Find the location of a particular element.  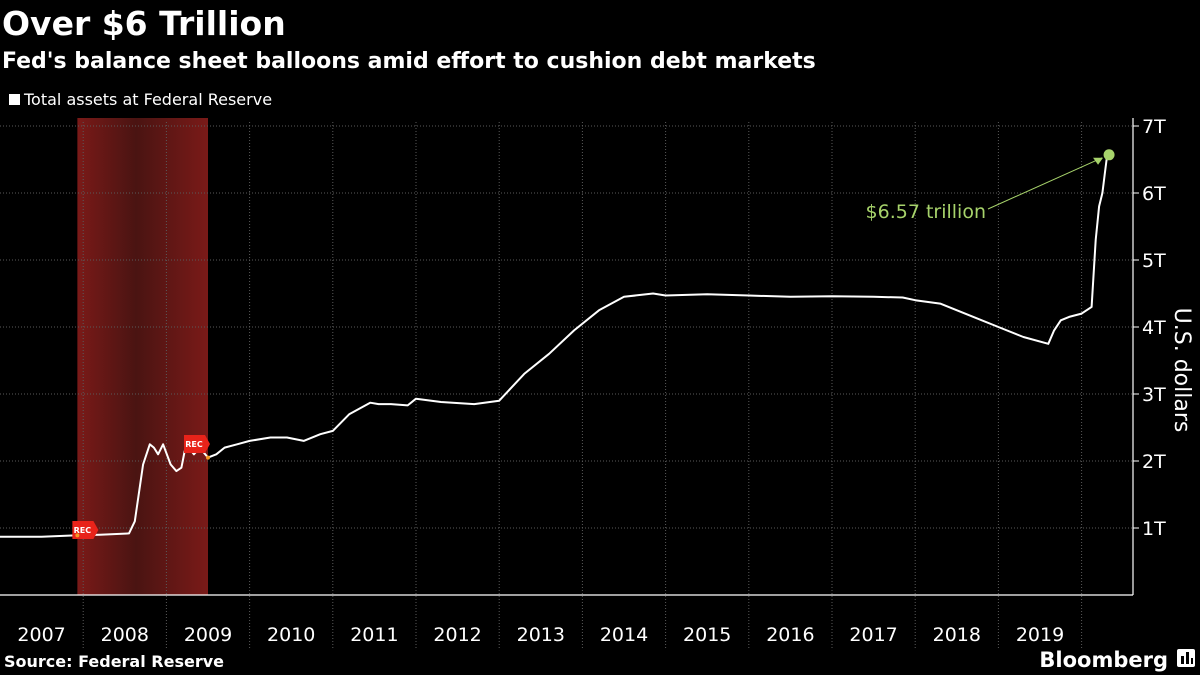

recession-marker: REC is located at coordinates (197, 444).